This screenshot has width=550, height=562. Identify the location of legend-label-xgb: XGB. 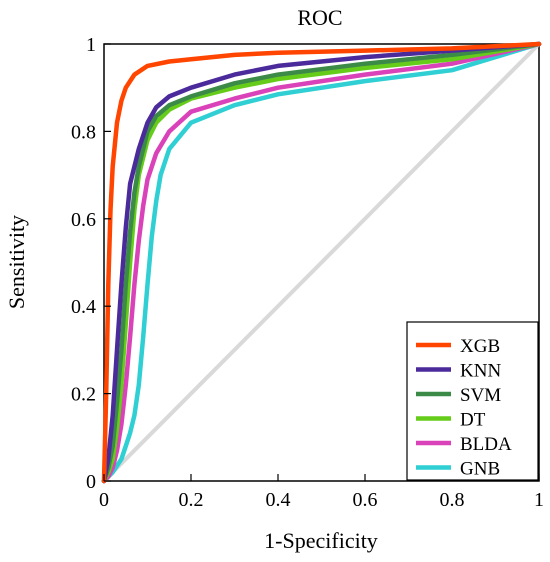
(480, 346).